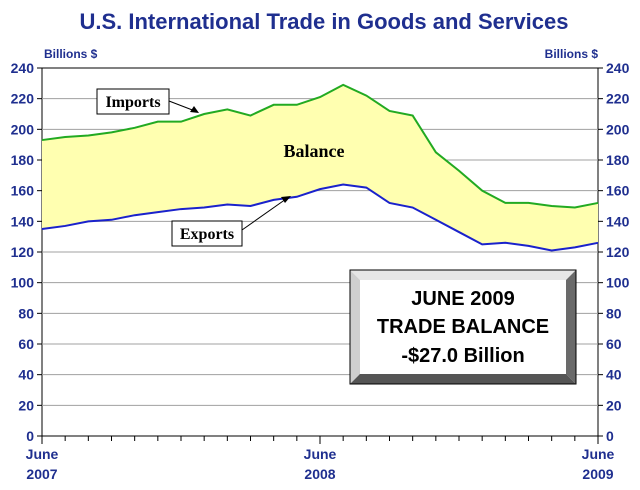 The height and width of the screenshot is (490, 640). I want to click on x-ticks: June 2007 June 2008 June 2009, so click(320, 459).